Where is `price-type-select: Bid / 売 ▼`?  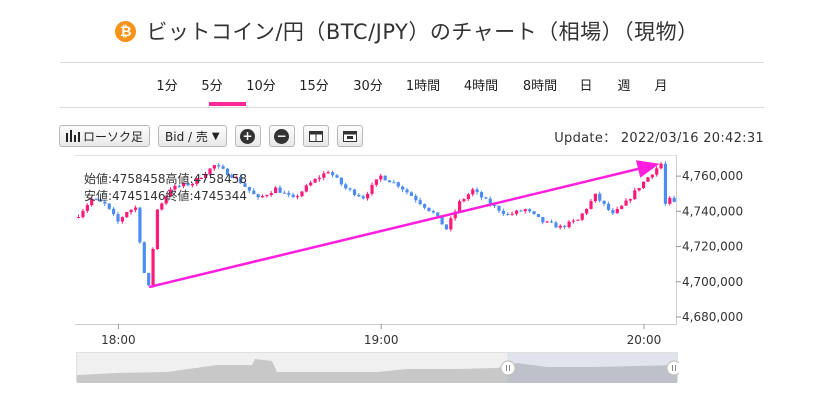 price-type-select: Bid / 売 ▼ is located at coordinates (192, 136).